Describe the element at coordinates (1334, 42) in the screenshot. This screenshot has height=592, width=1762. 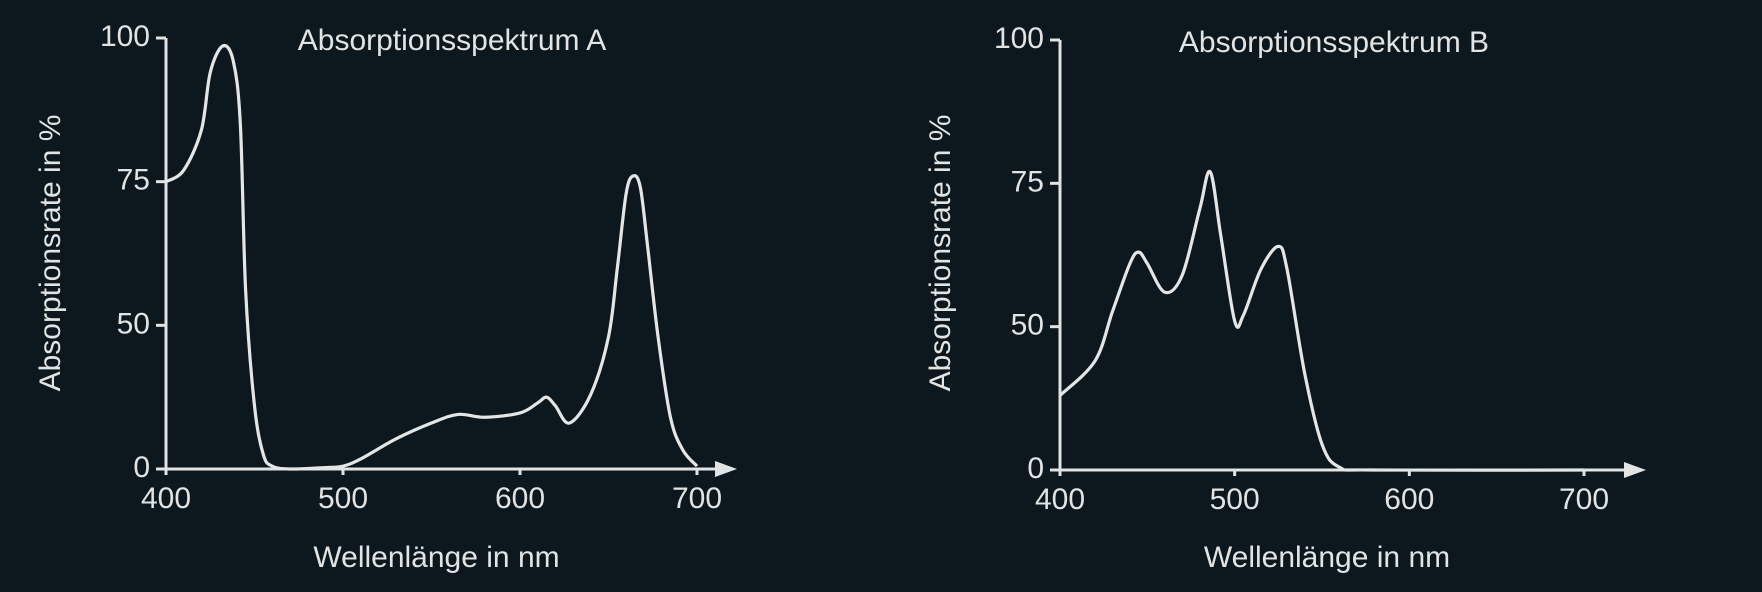
I see `chart-title: Absorptionsspektrum B` at that location.